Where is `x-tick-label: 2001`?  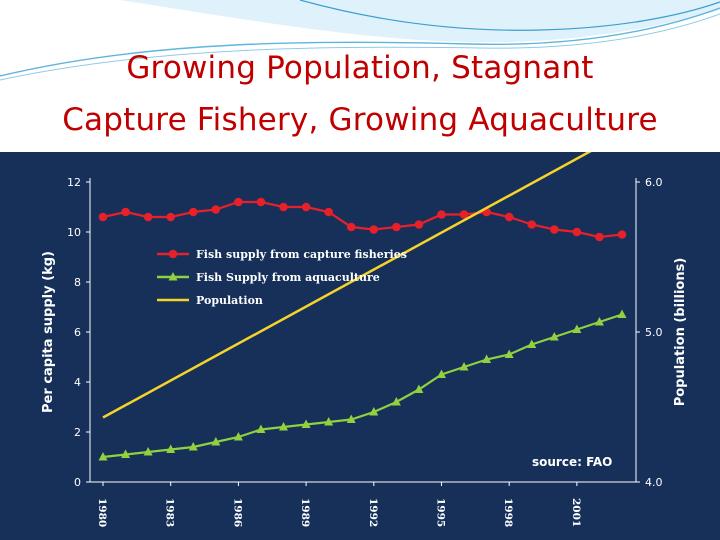 x-tick-label: 2001 is located at coordinates (576, 512).